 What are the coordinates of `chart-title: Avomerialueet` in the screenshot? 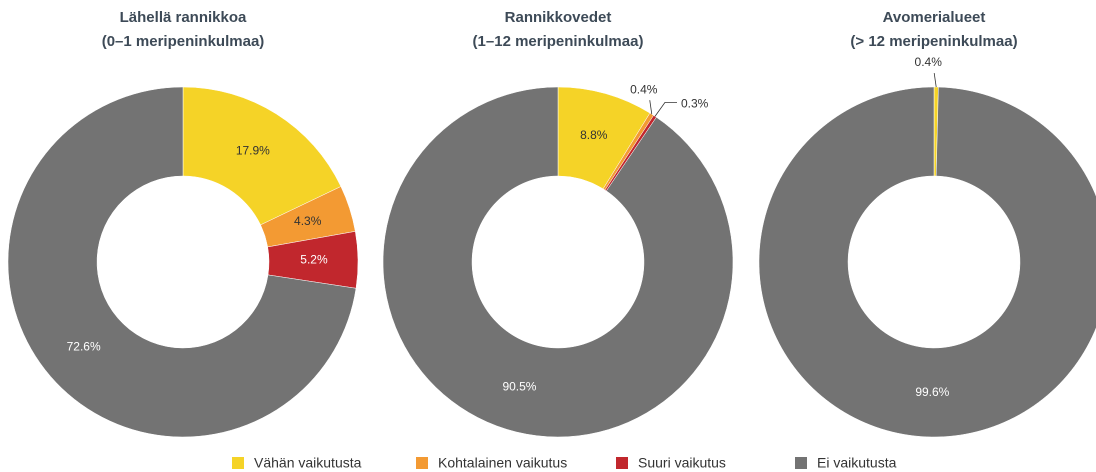 It's located at (934, 17).